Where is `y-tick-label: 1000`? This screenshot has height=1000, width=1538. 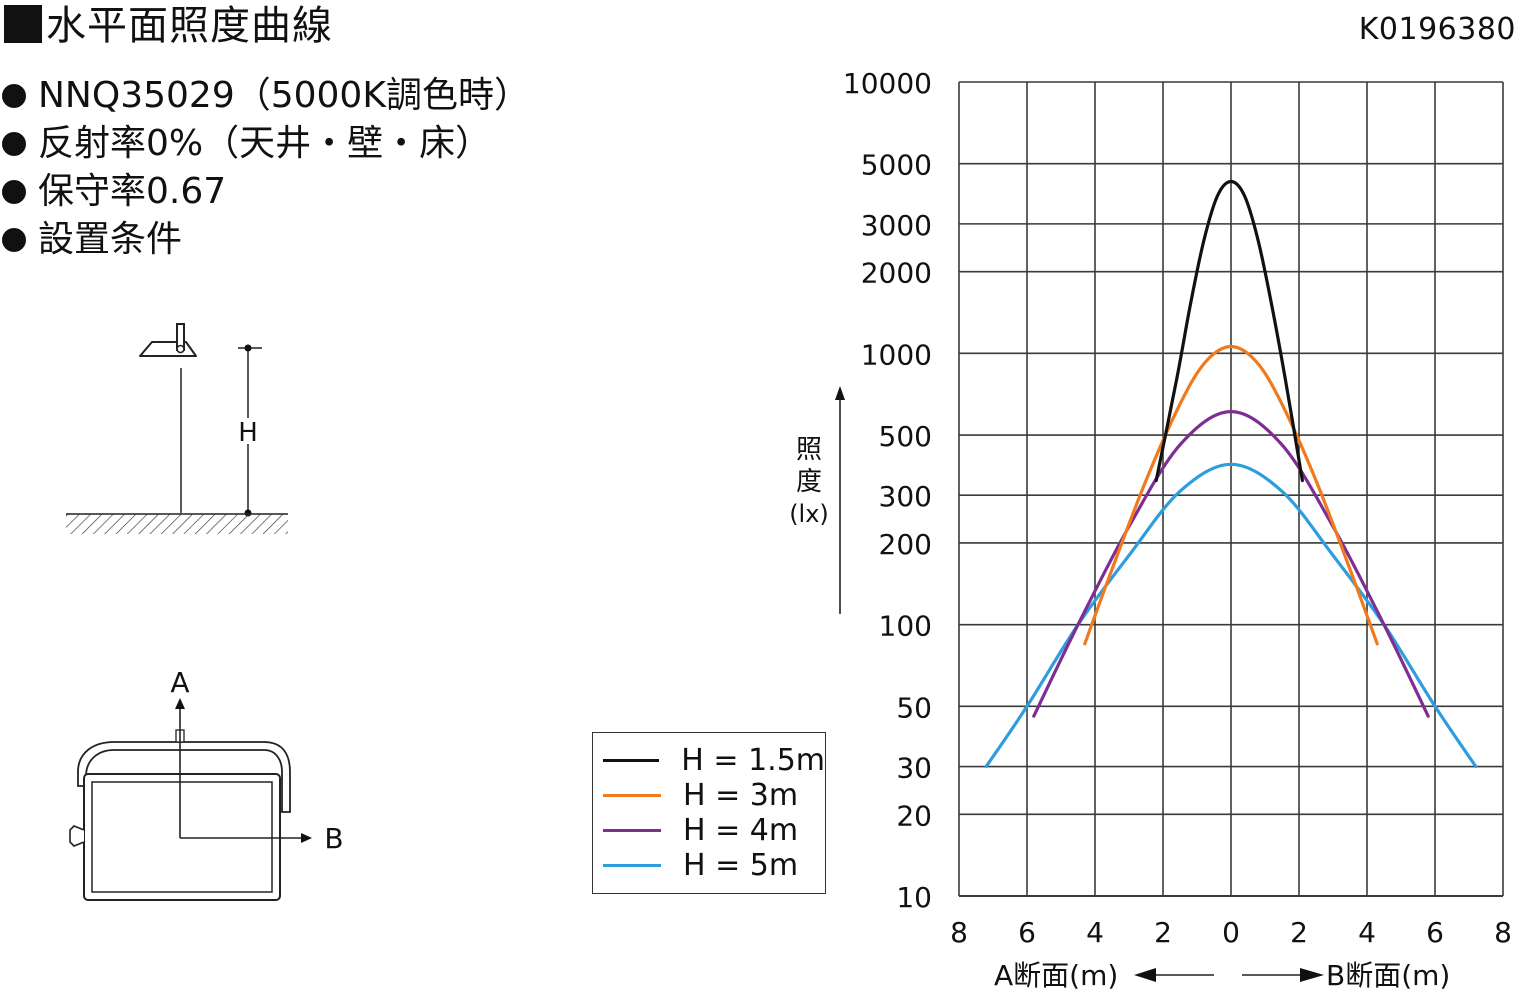 y-tick-label: 1000 is located at coordinates (896, 354).